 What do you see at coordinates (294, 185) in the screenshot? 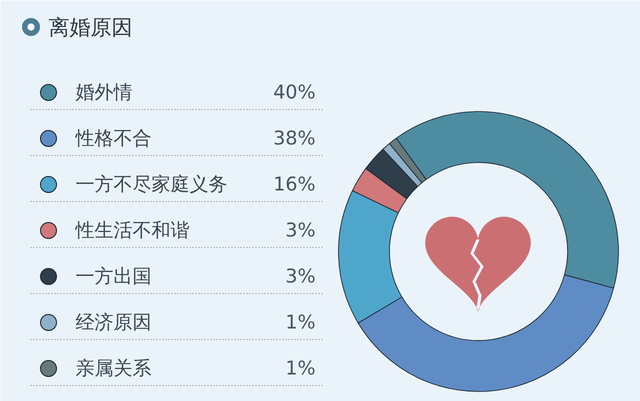
I see `data-label: 16%` at bounding box center [294, 185].